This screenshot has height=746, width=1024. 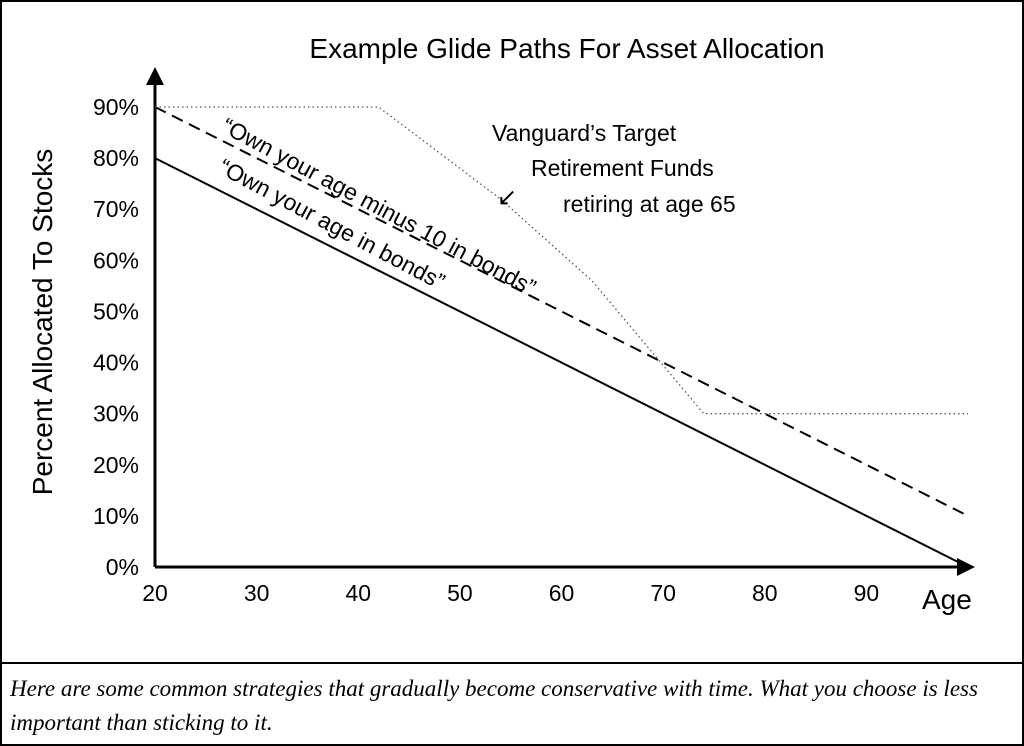 What do you see at coordinates (649, 204) in the screenshot?
I see `vanguard-annotation-line-3: retiring at age 65` at bounding box center [649, 204].